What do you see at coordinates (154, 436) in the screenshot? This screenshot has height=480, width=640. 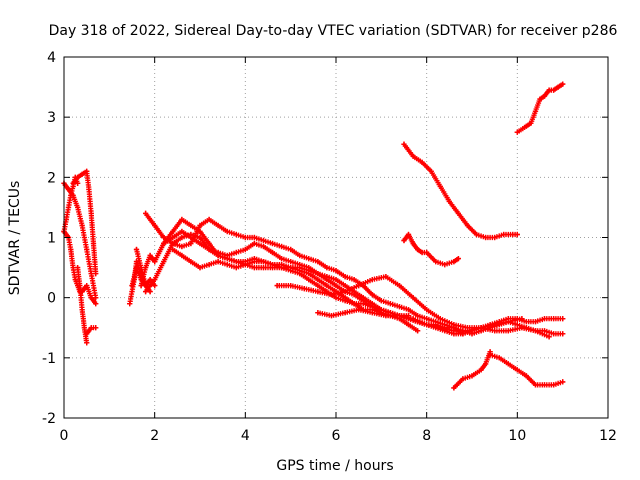 I see `x-tick-label: 2` at bounding box center [154, 436].